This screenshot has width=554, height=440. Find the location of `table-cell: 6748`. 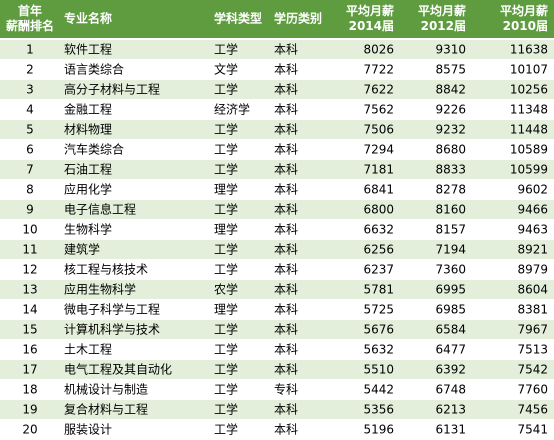

table-cell: 6748 is located at coordinates (450, 390).